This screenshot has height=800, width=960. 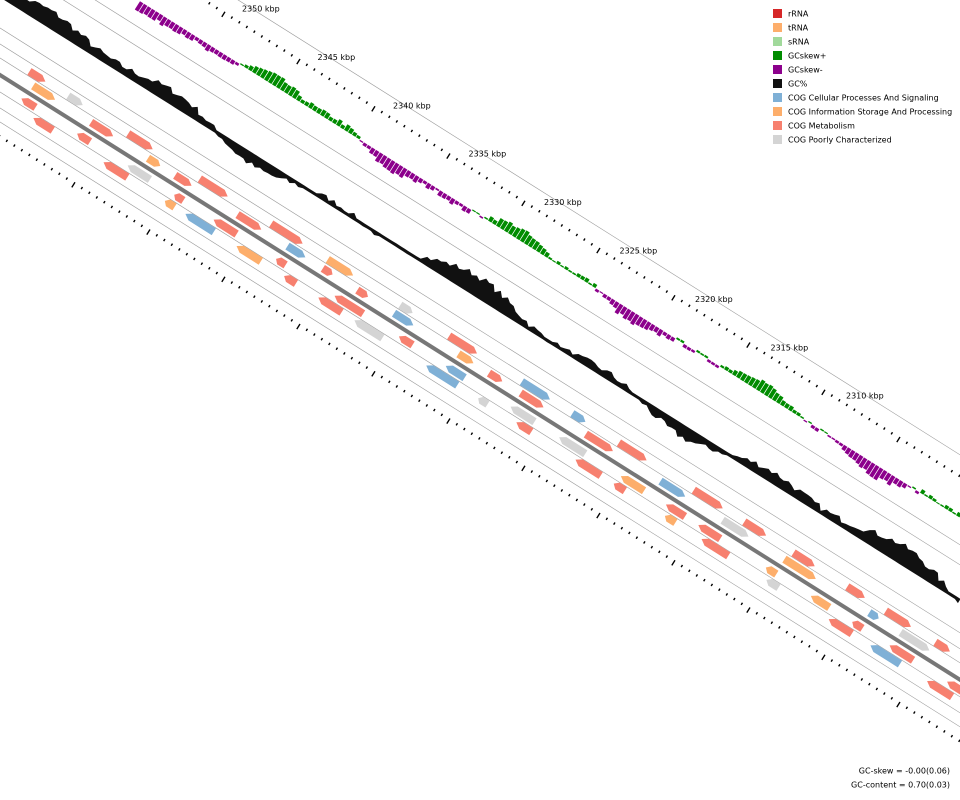 I want to click on legend-label: GCskew+, so click(x=807, y=56).